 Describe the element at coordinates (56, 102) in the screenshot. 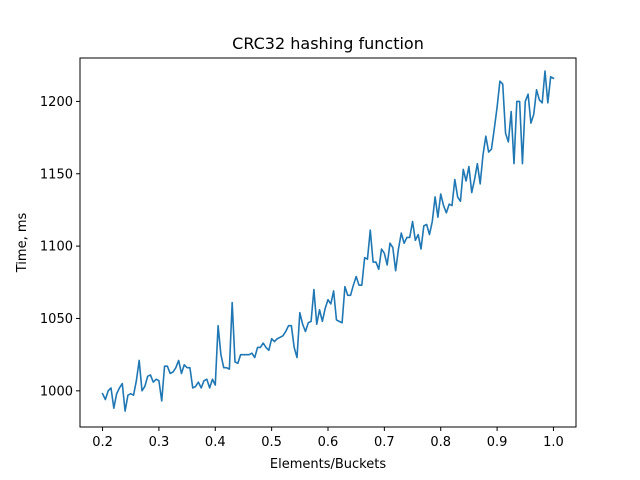

I see `y-tick-label: 1200` at that location.